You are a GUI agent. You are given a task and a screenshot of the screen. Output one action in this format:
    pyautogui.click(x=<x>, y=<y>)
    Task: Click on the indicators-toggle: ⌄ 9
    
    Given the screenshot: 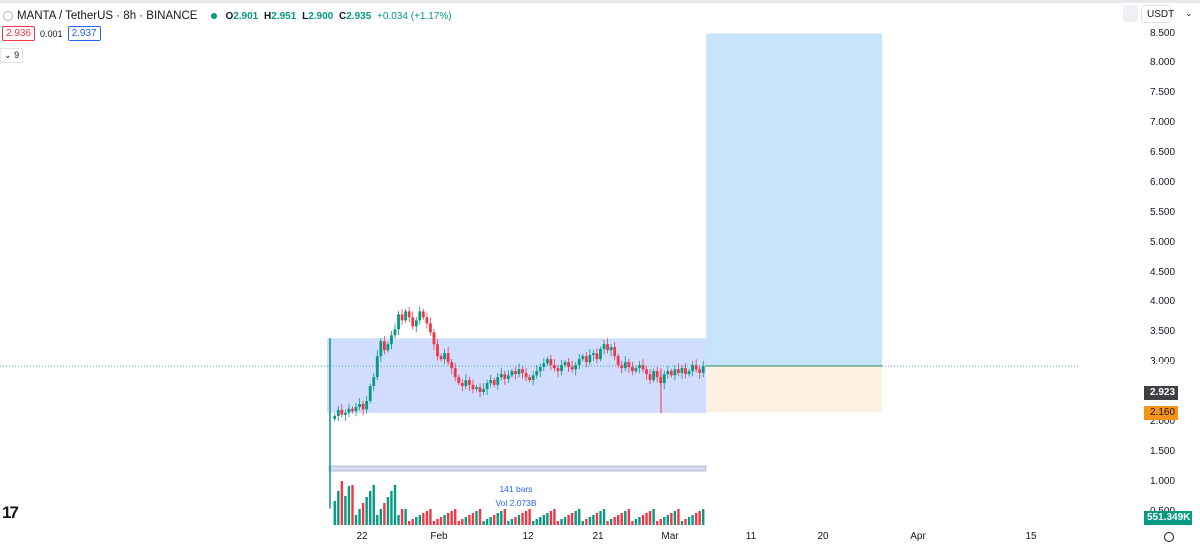 What is the action you would take?
    pyautogui.click(x=12, y=55)
    